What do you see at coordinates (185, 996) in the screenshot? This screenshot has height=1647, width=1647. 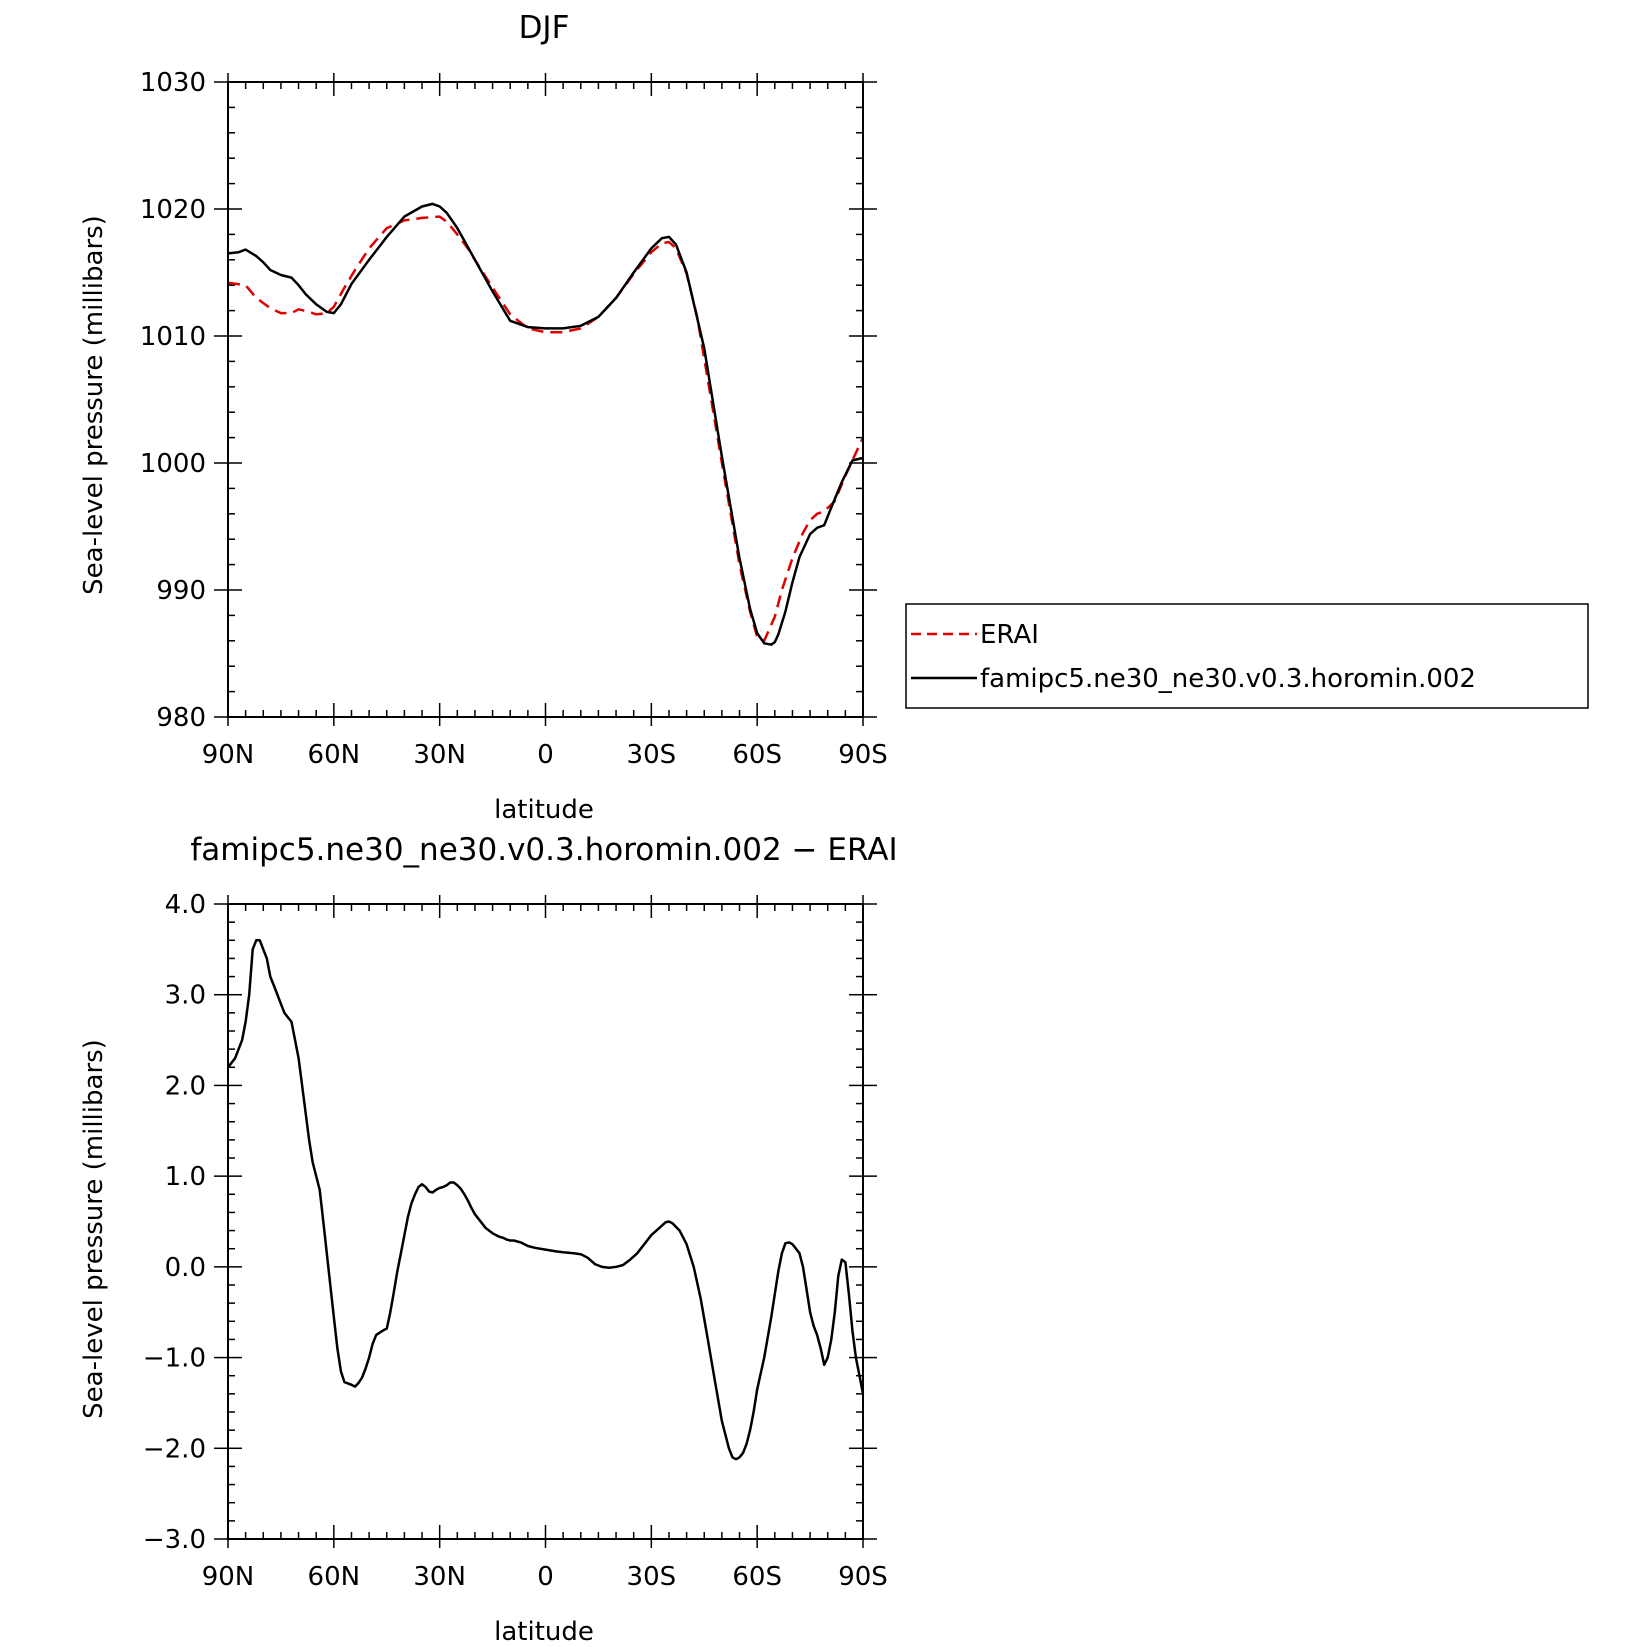 I see `y-tick-label: 3.0` at bounding box center [185, 996].